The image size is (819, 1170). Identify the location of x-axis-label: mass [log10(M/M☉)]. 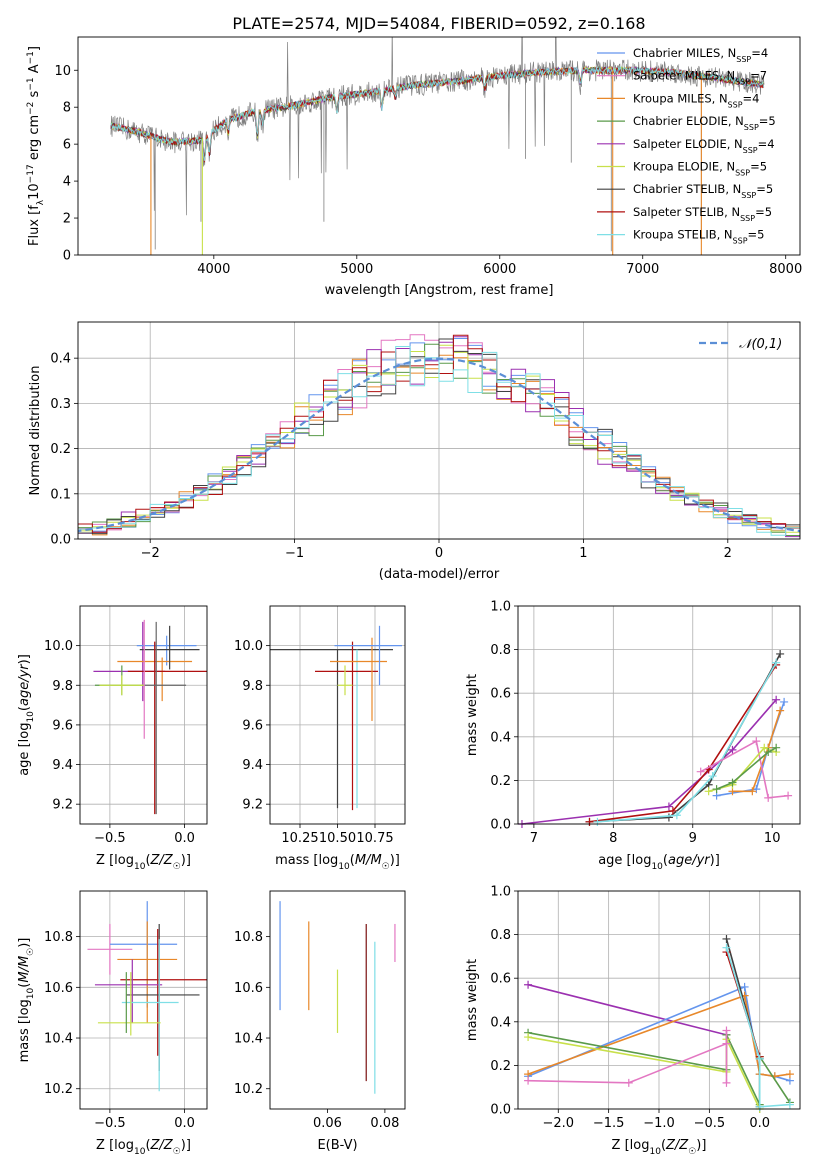
(337, 862).